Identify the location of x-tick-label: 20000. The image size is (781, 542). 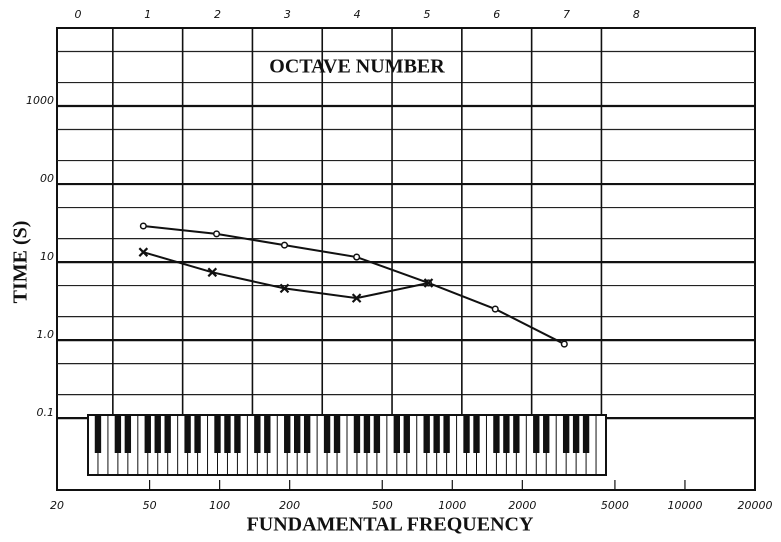
(755, 505).